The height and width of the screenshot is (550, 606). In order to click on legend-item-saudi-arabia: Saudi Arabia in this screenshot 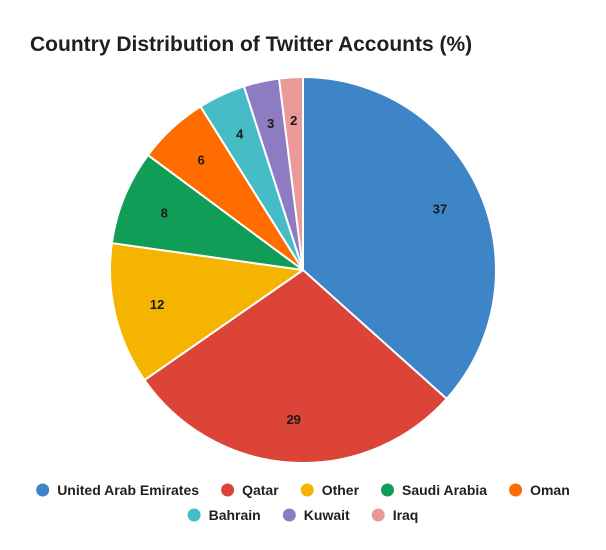, I will do `click(434, 490)`.